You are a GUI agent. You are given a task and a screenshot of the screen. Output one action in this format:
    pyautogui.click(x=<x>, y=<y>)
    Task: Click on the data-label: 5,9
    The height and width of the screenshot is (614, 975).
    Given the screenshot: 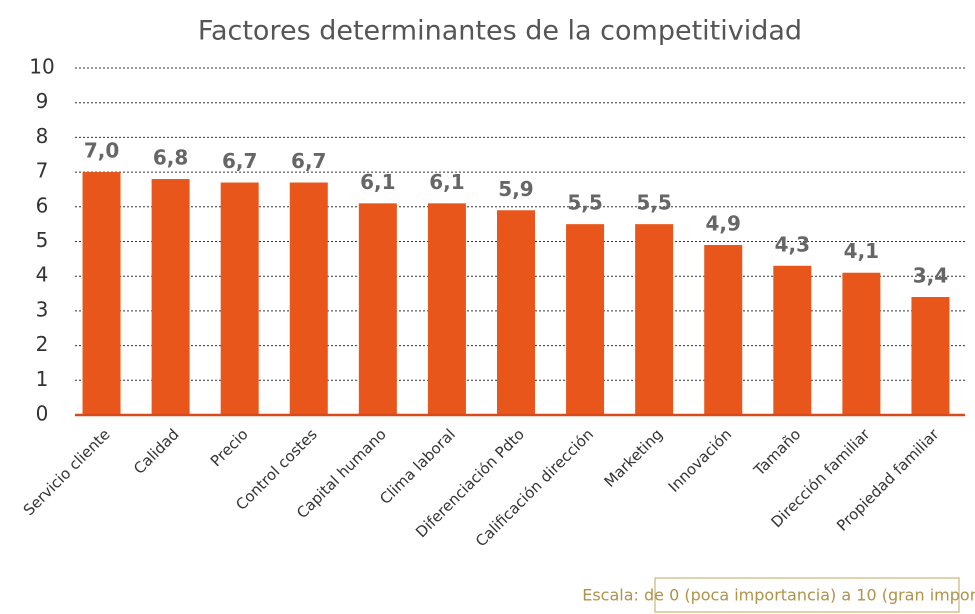 What is the action you would take?
    pyautogui.click(x=515, y=189)
    